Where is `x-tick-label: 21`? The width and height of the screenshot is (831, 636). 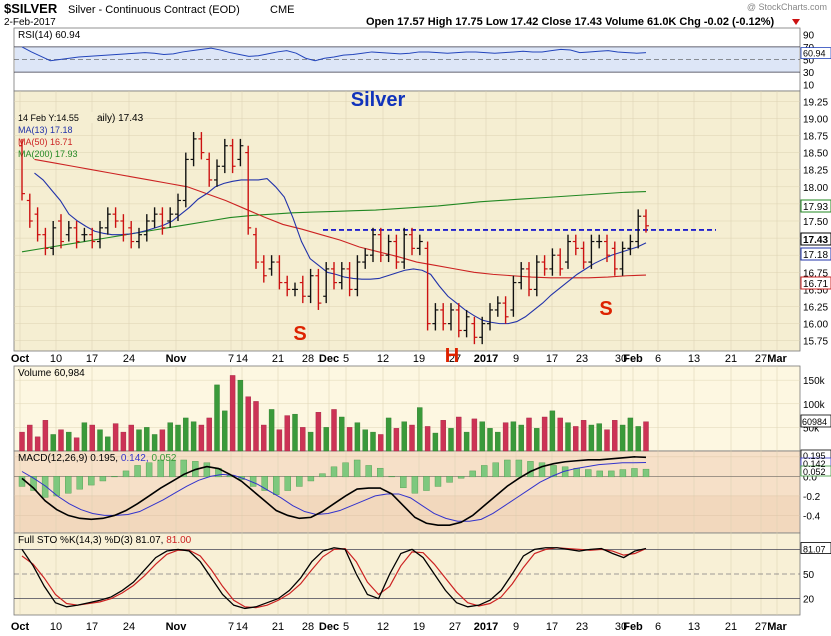
x-tick-label: 21 is located at coordinates (278, 359).